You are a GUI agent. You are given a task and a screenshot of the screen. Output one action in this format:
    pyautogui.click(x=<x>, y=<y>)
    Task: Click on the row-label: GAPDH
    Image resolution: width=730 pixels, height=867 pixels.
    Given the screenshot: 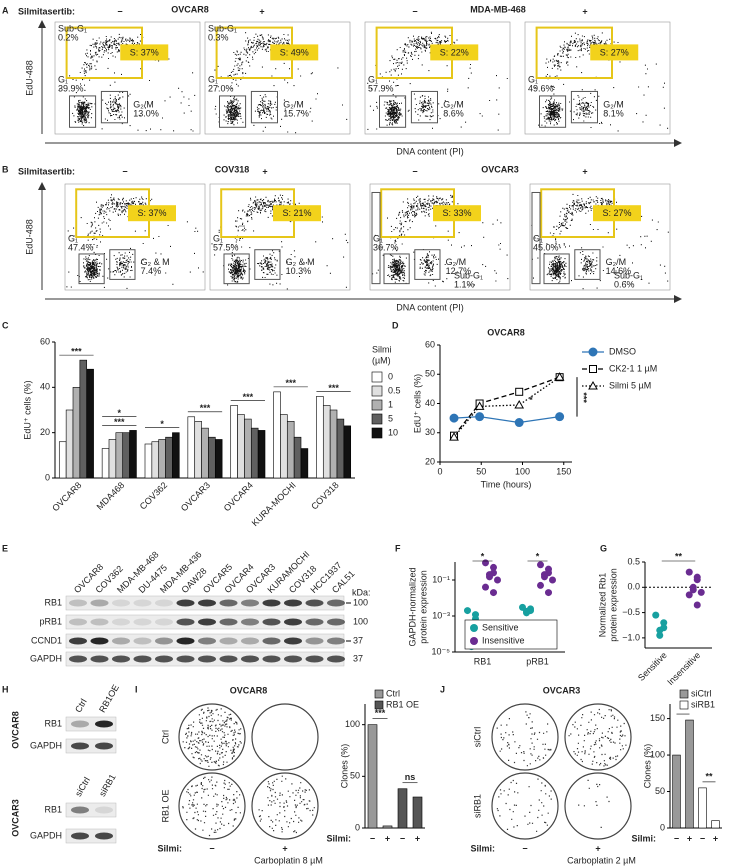 What is the action you would take?
    pyautogui.click(x=46, y=658)
    